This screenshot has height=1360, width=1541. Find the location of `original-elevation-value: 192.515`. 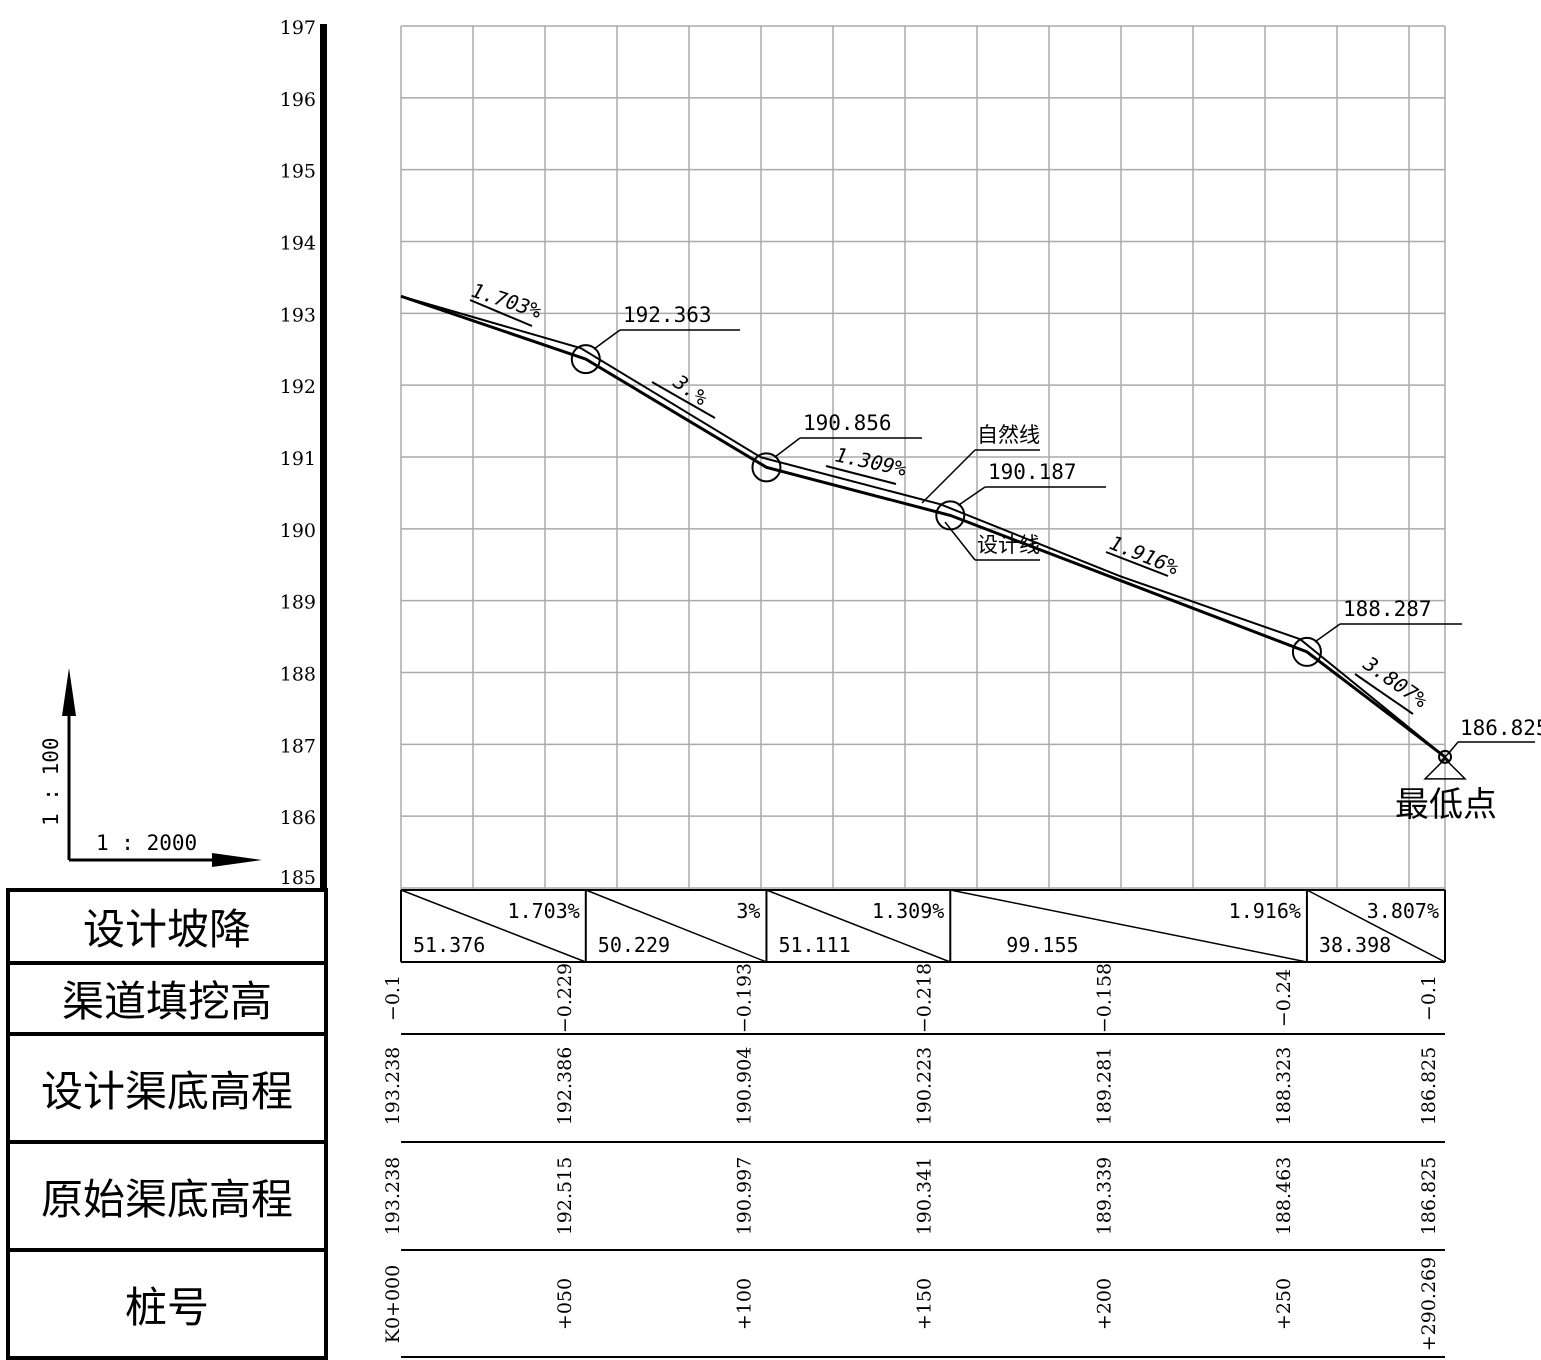

original-elevation-value: 192.515 is located at coordinates (565, 1196).